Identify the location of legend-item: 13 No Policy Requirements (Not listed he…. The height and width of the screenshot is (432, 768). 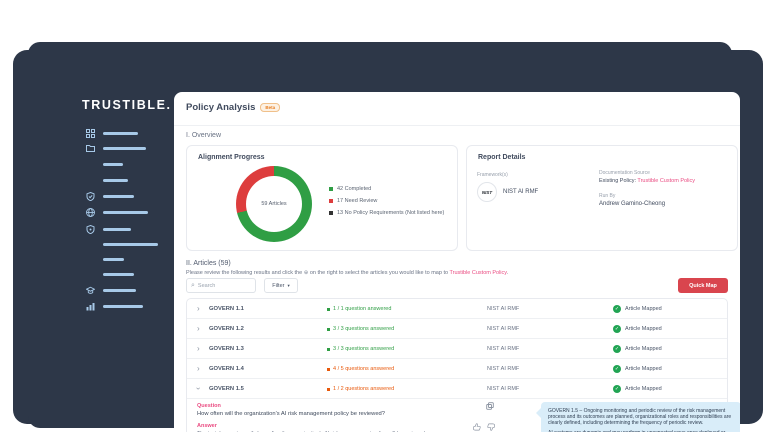
(386, 213).